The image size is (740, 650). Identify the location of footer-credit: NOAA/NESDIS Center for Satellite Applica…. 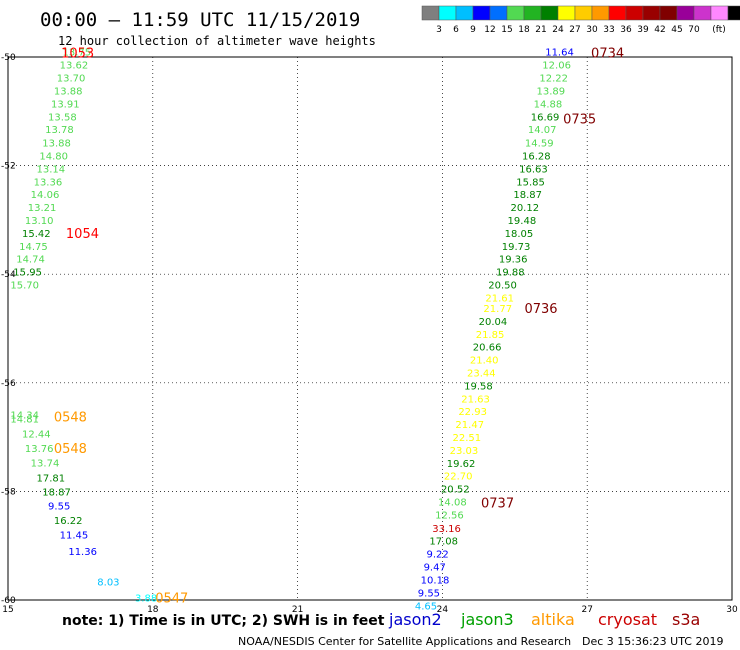
(404, 641).